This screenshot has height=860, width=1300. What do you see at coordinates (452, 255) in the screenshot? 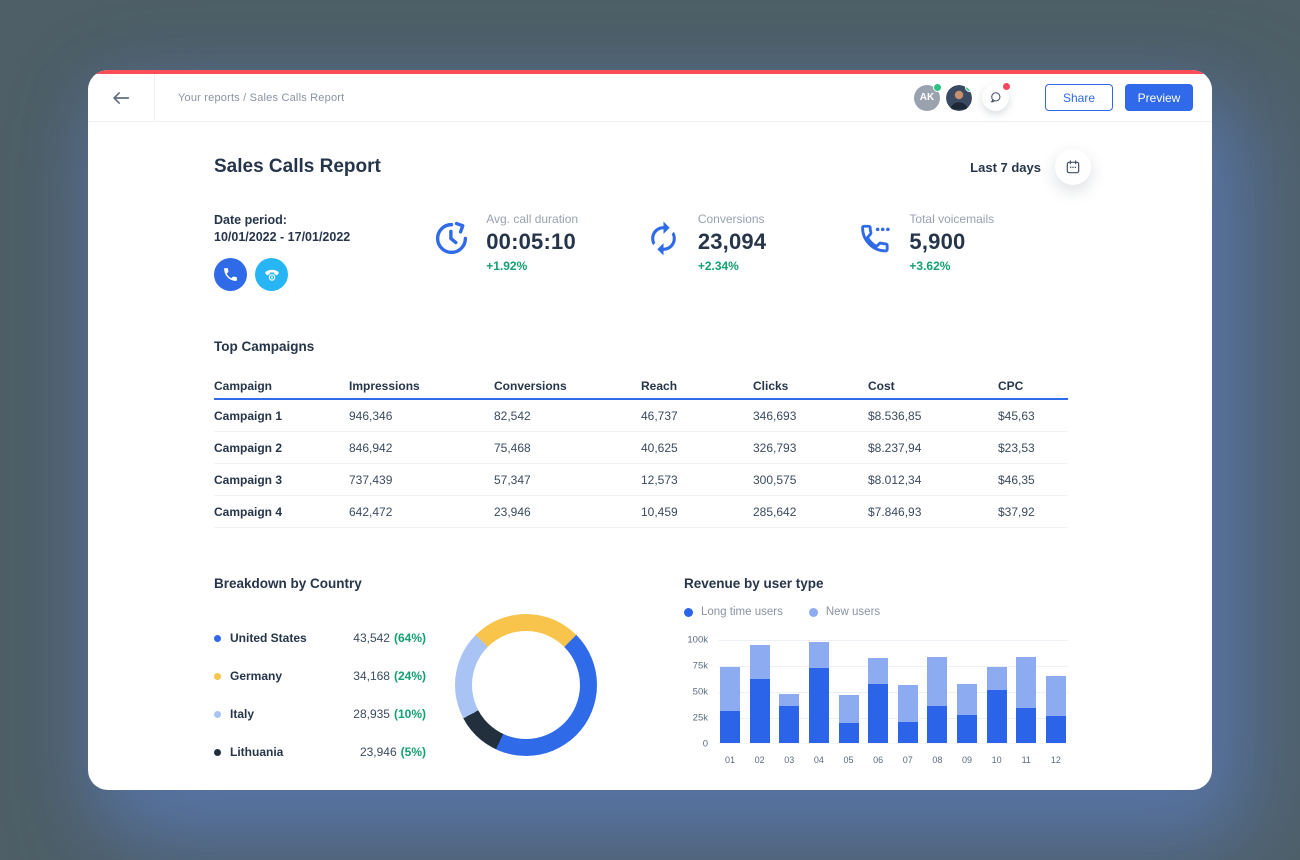
I see `clock-history-icon` at bounding box center [452, 255].